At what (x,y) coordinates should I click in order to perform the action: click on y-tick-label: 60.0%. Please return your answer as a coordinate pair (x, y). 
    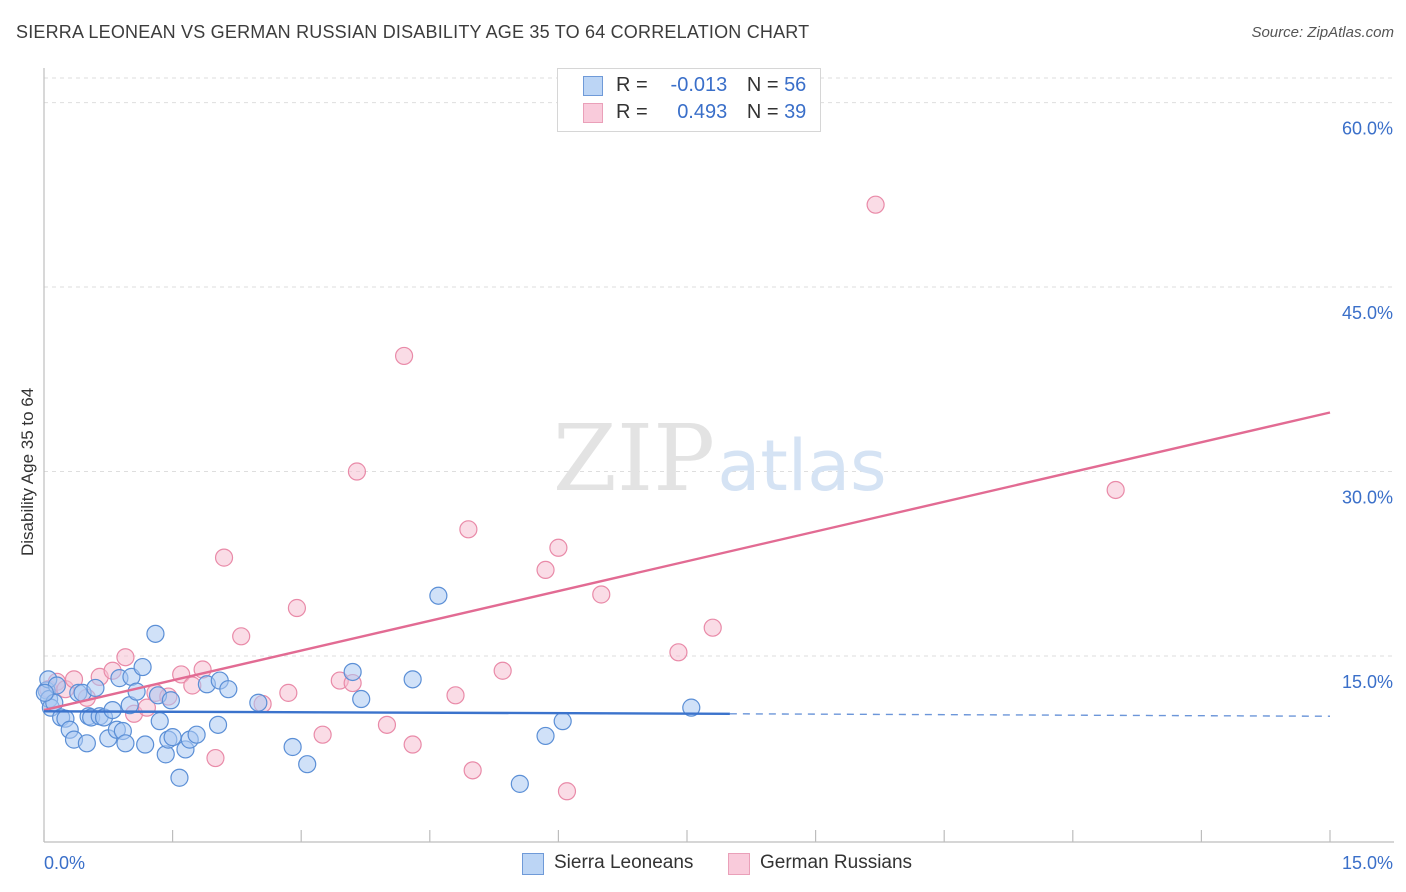
    Looking at the image, I should click on (1367, 129).